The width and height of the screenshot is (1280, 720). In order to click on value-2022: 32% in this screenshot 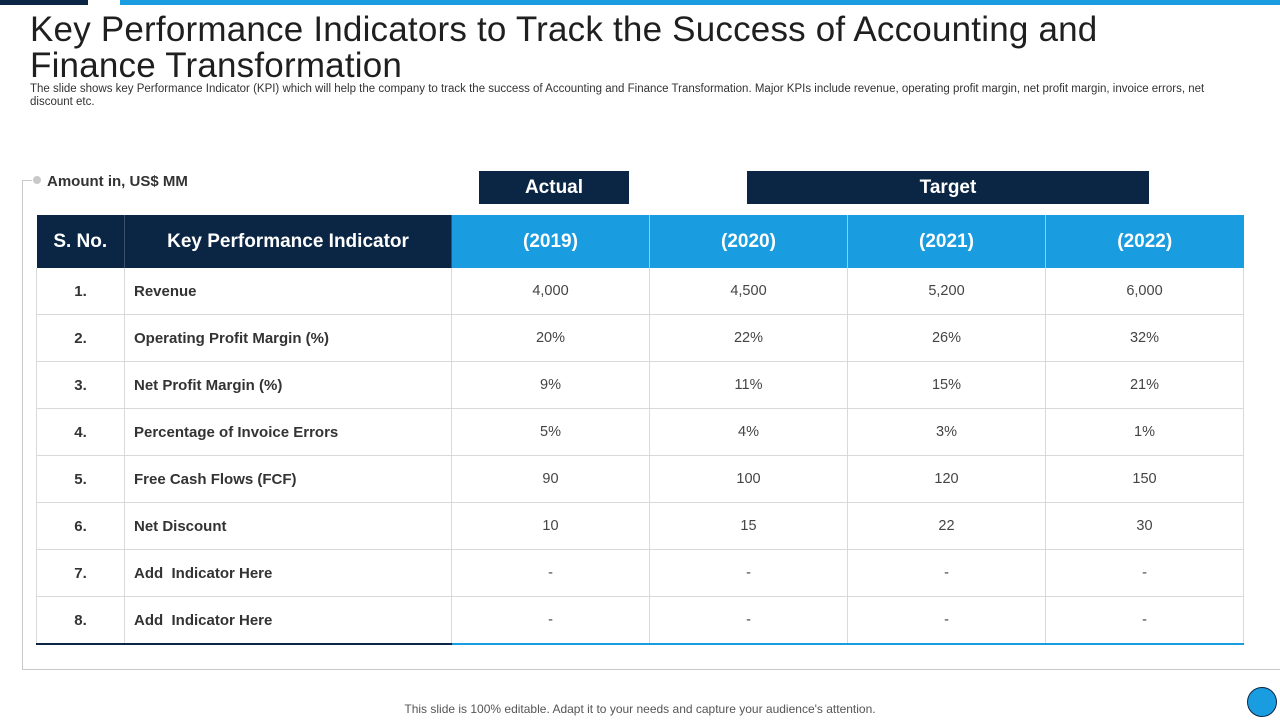, I will do `click(1144, 338)`.